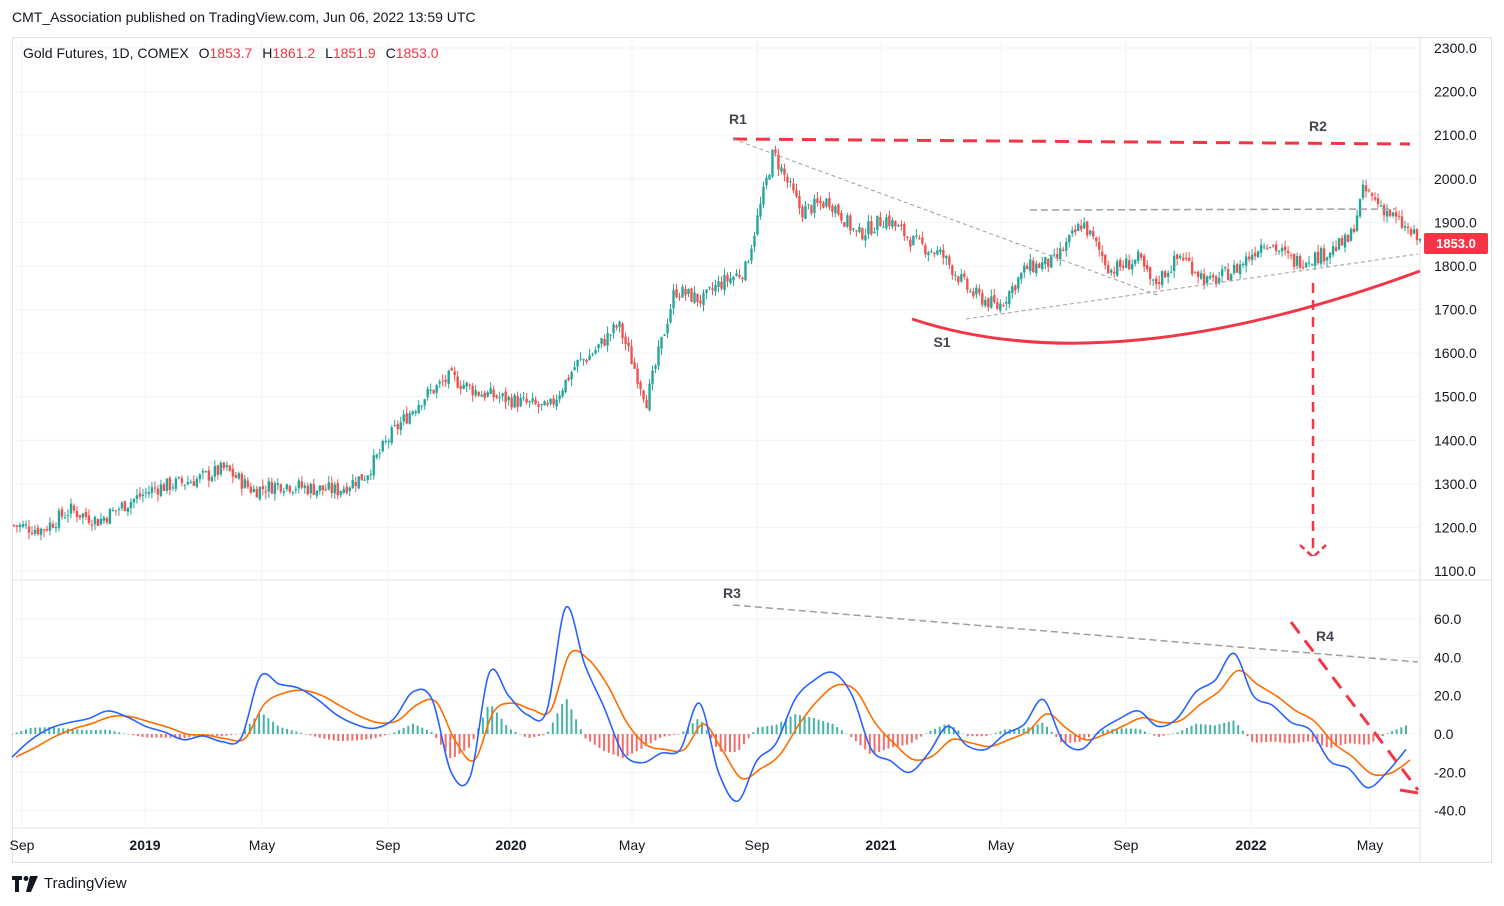 This screenshot has height=906, width=1504. What do you see at coordinates (25, 883) in the screenshot?
I see `tradingview-logo-icon` at bounding box center [25, 883].